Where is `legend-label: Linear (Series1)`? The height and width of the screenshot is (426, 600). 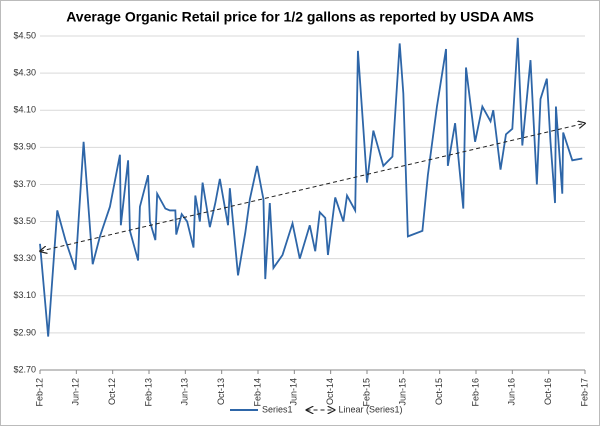 legend-label: Linear (Series1) is located at coordinates (371, 409).